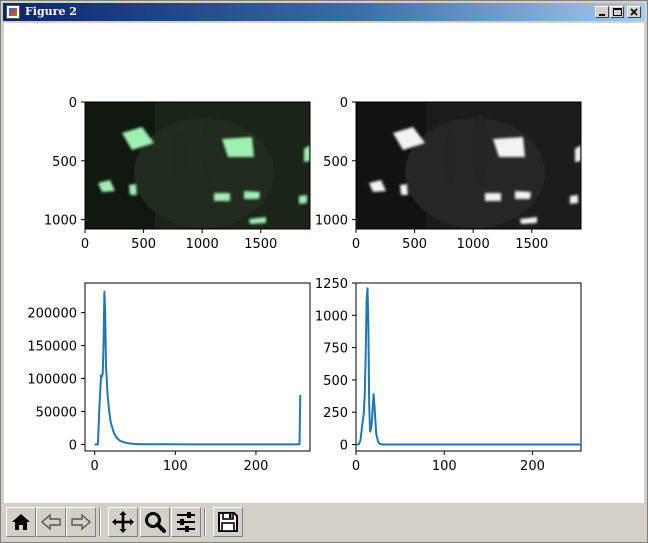  I want to click on back-button, so click(51, 522).